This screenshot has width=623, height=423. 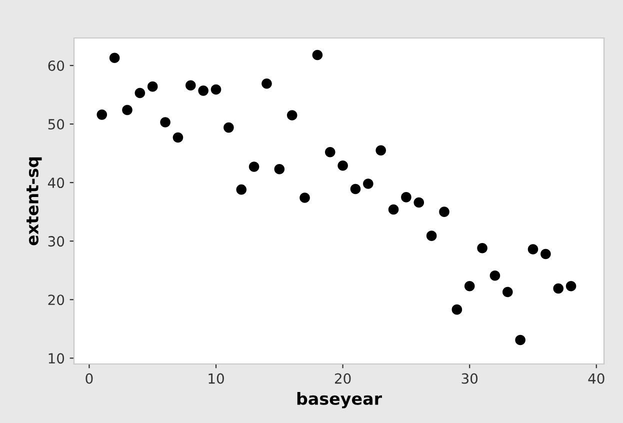 I want to click on y-axis-title: extent-sq, so click(x=34, y=201).